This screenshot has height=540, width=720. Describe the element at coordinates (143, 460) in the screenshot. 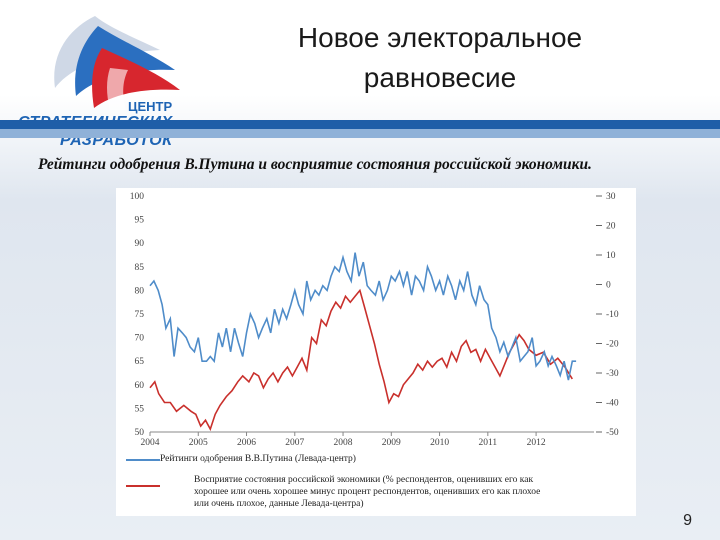

I see `legend-swatch-approval` at that location.